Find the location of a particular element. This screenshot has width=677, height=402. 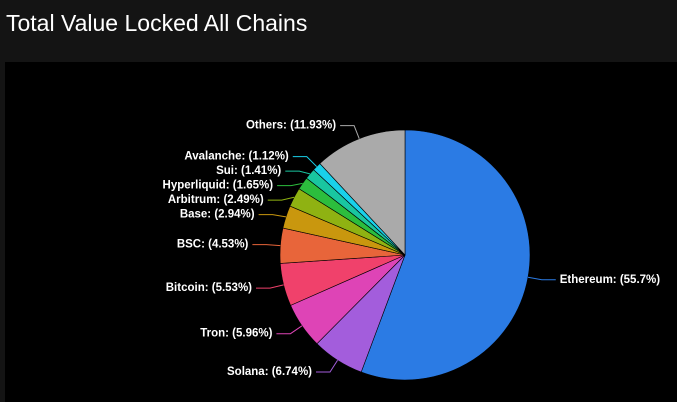

data-label: Hyperliquid: (1.65%) is located at coordinates (218, 186).